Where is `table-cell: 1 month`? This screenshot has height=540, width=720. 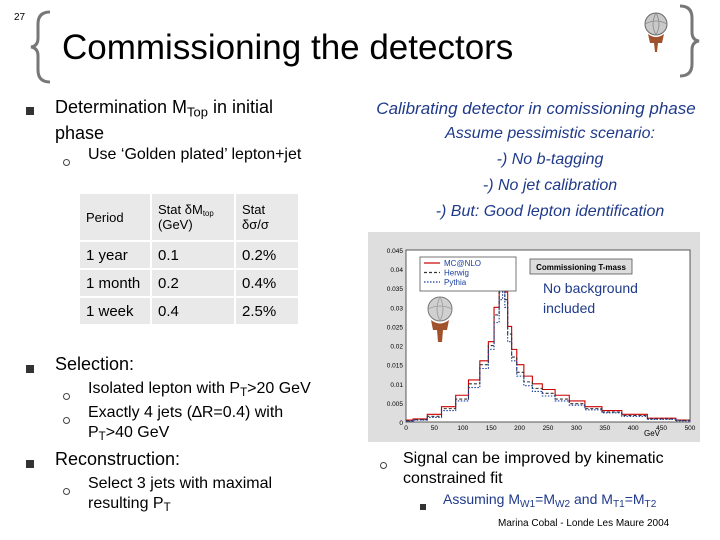 table-cell: 1 month is located at coordinates (115, 283).